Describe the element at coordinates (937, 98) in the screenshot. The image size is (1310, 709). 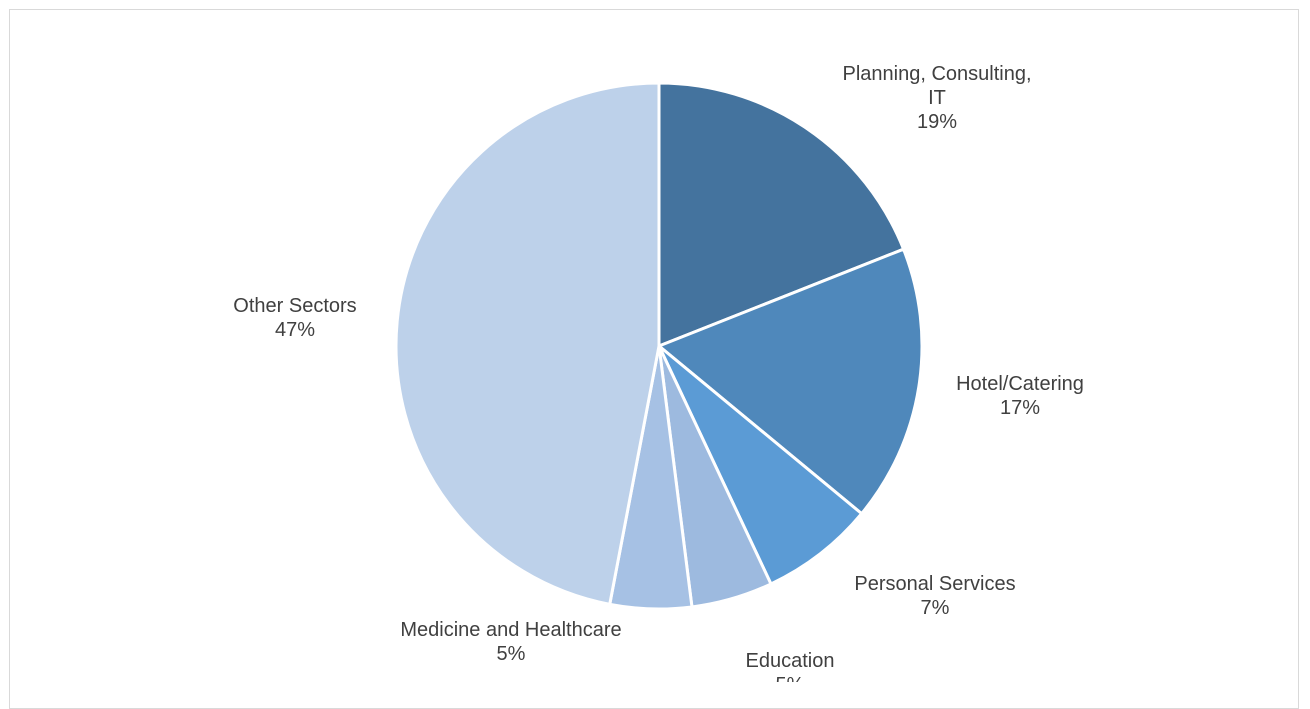
I see `slice-category-label-1: IT` at that location.